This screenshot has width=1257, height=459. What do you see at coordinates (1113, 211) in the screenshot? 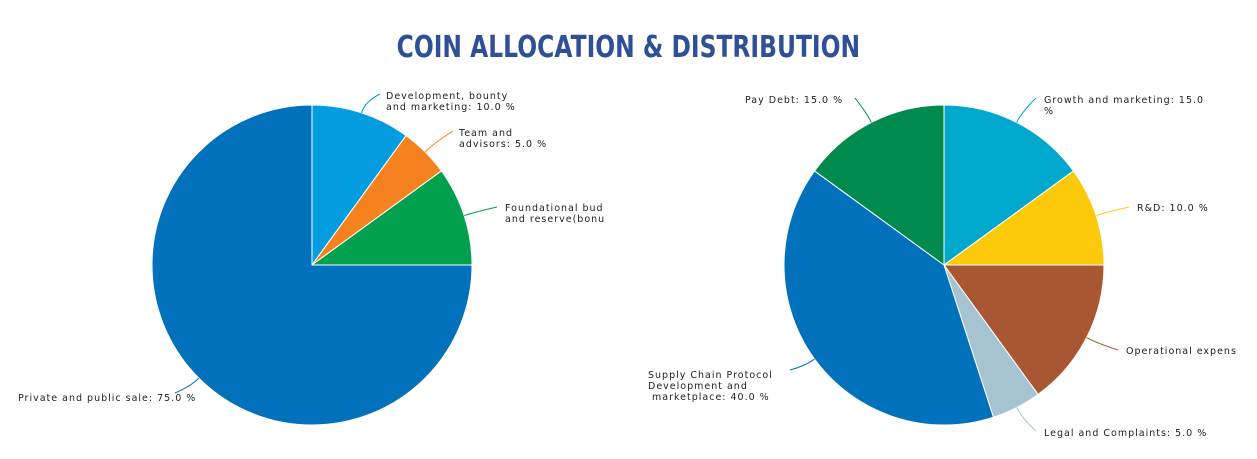
I see `leader-line-r-d` at bounding box center [1113, 211].